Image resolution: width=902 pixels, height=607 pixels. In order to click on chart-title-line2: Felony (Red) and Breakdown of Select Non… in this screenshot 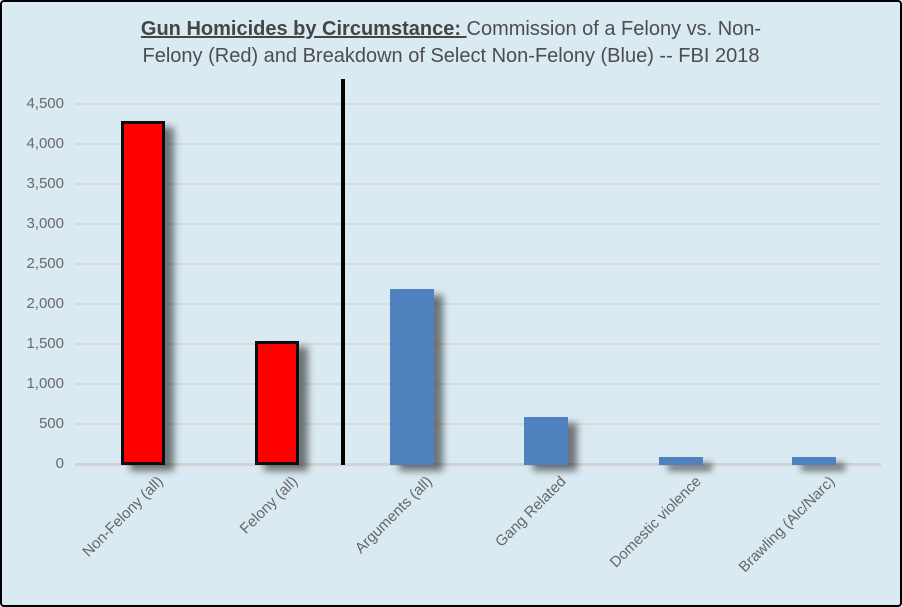, I will do `click(451, 56)`.